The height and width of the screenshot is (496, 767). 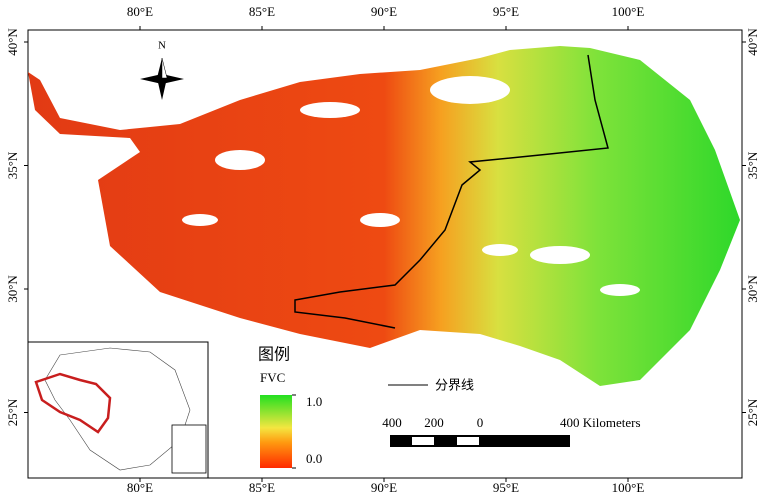 I want to click on legend-title: 图例, so click(x=274, y=354).